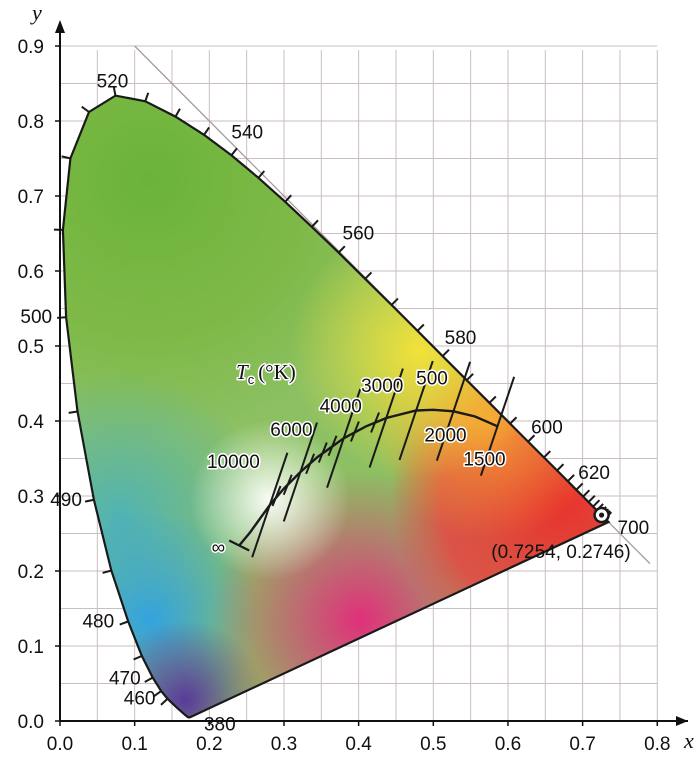 This screenshot has width=700, height=761. What do you see at coordinates (31, 572) in the screenshot?
I see `y-tick-label: 0.2` at bounding box center [31, 572].